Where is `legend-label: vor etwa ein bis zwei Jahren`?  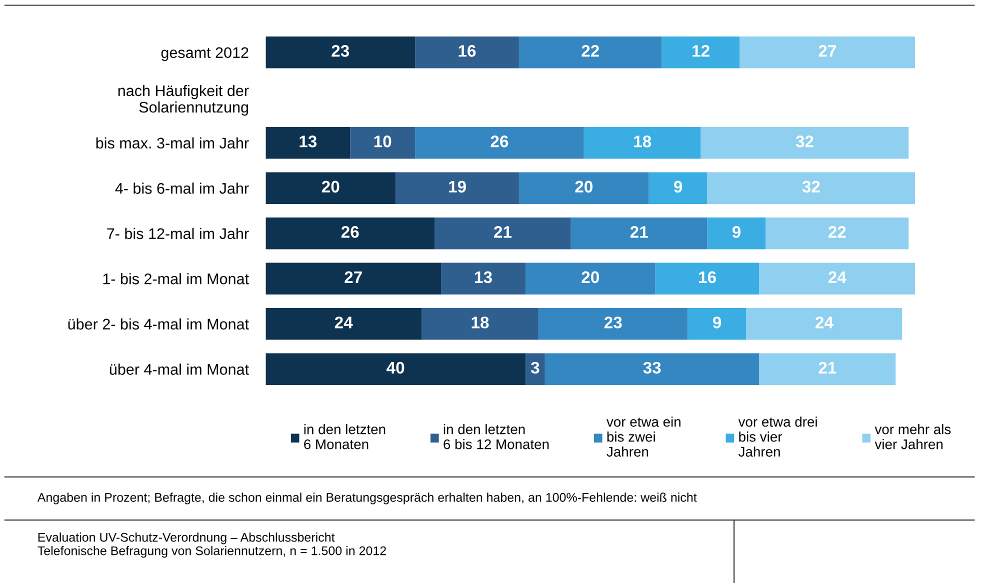 legend-label: vor etwa ein bis zwei Jahren is located at coordinates (643, 436).